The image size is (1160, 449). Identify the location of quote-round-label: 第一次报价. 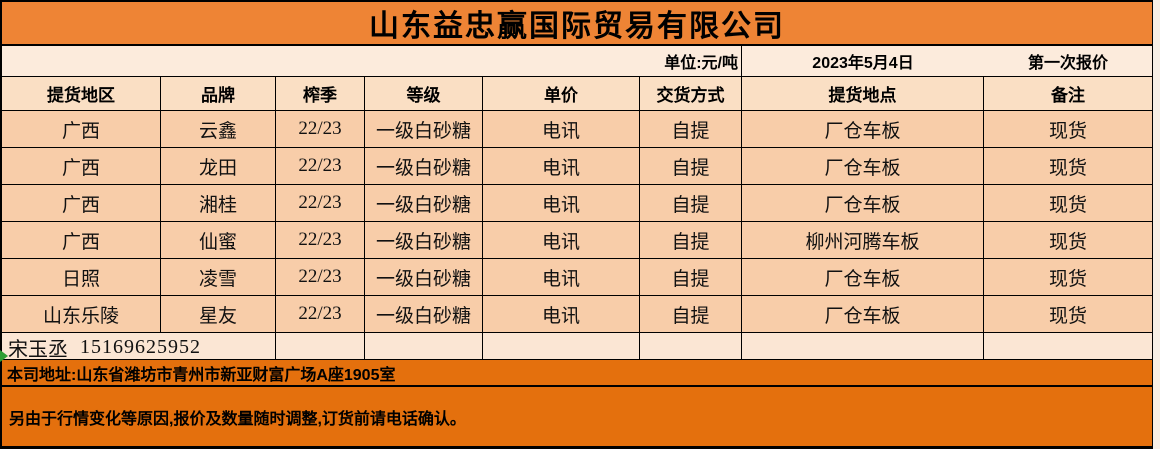
(1067, 63).